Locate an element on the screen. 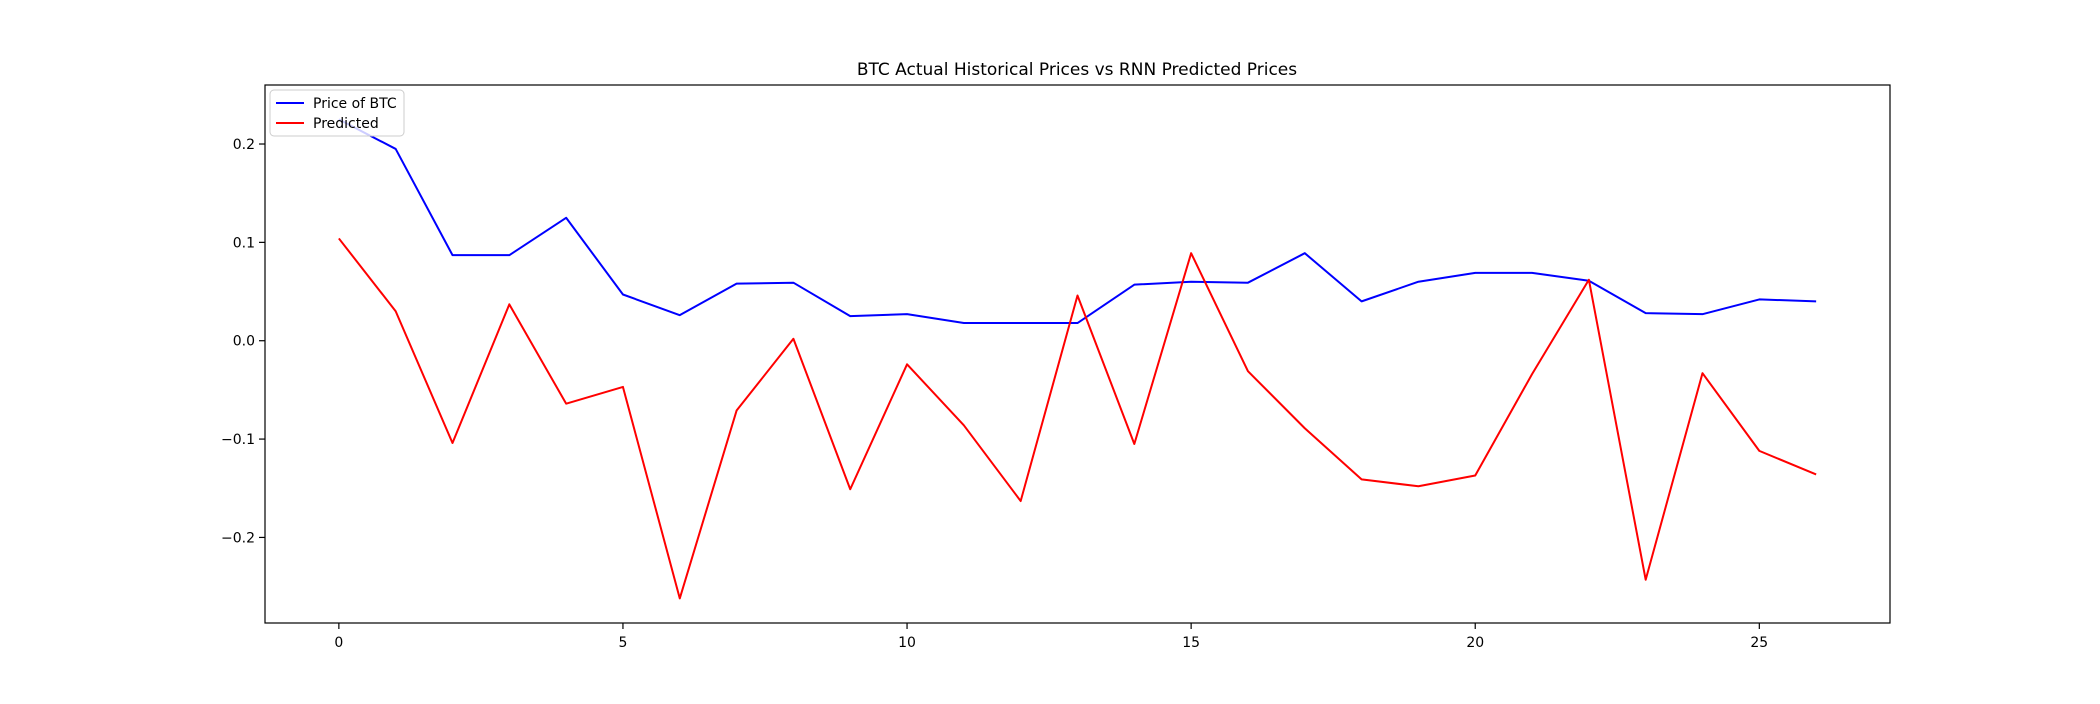 This screenshot has height=704, width=2100. y-tick-label: −0.2 is located at coordinates (238, 538).